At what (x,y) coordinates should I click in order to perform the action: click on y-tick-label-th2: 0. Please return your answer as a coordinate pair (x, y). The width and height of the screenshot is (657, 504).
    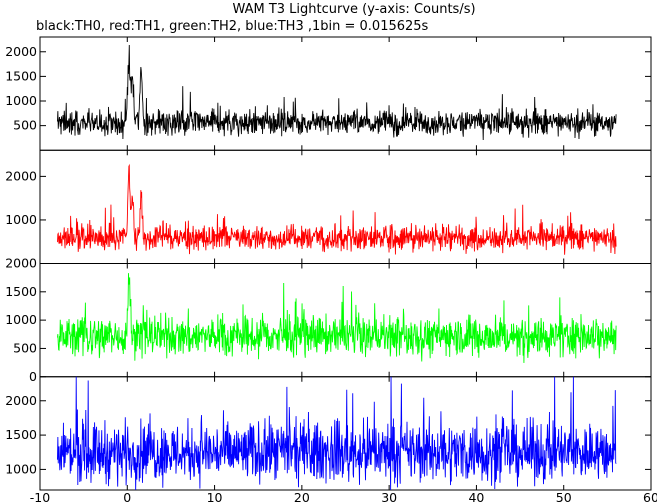
    Looking at the image, I should click on (33, 376).